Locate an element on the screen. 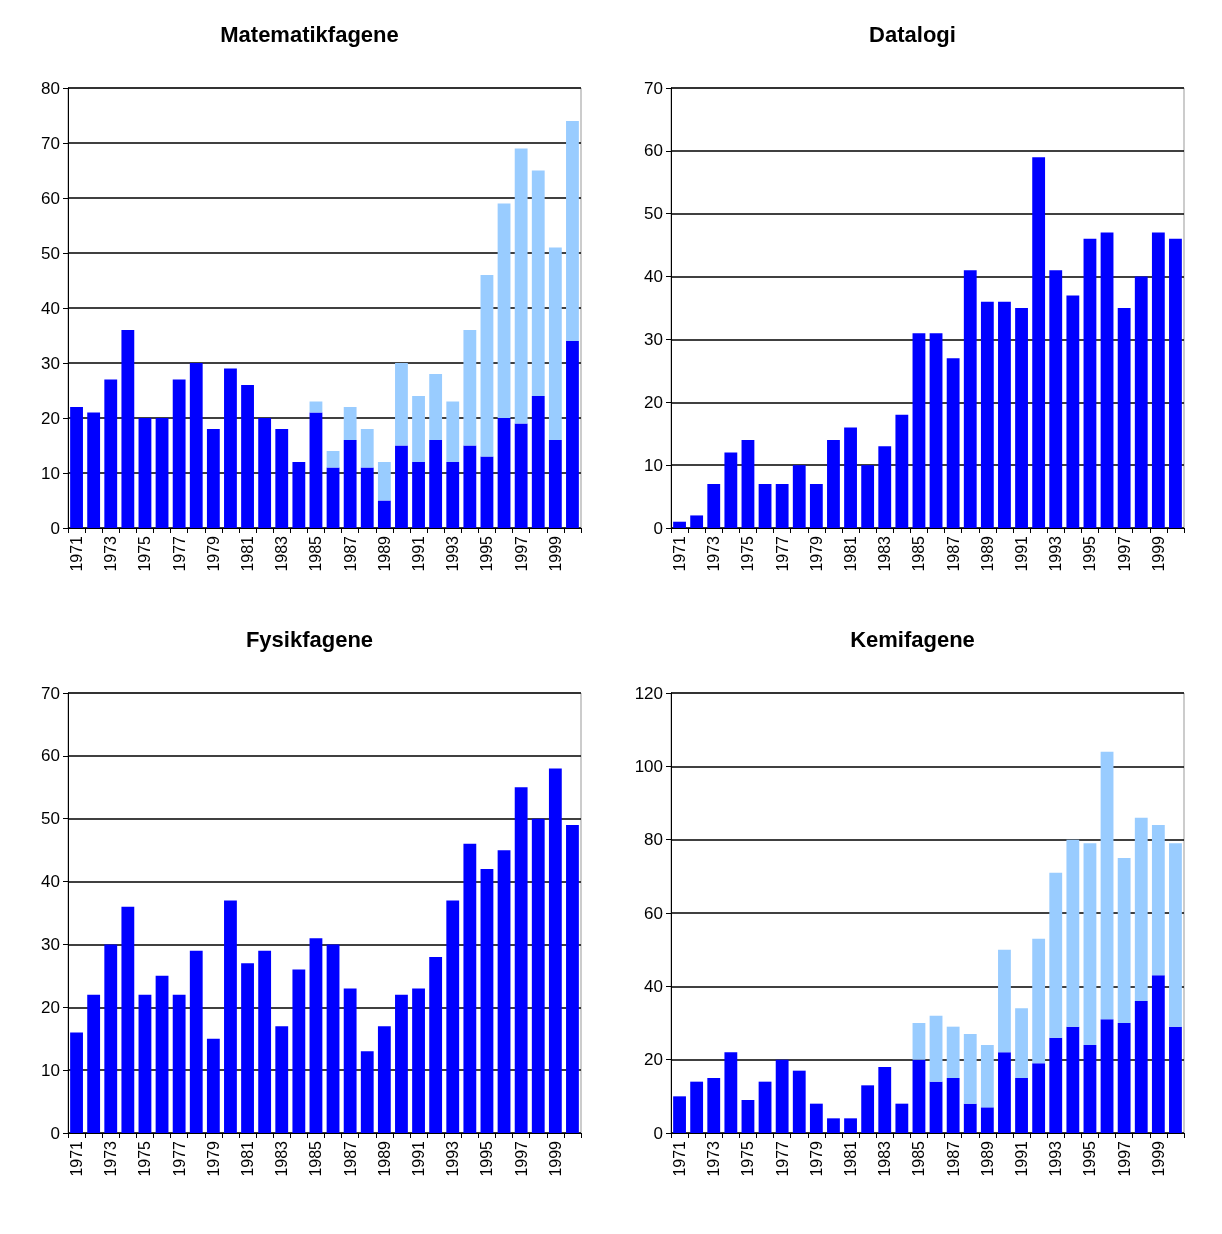 The image size is (1222, 1234). x-tick-label: 1981 is located at coordinates (851, 1158).